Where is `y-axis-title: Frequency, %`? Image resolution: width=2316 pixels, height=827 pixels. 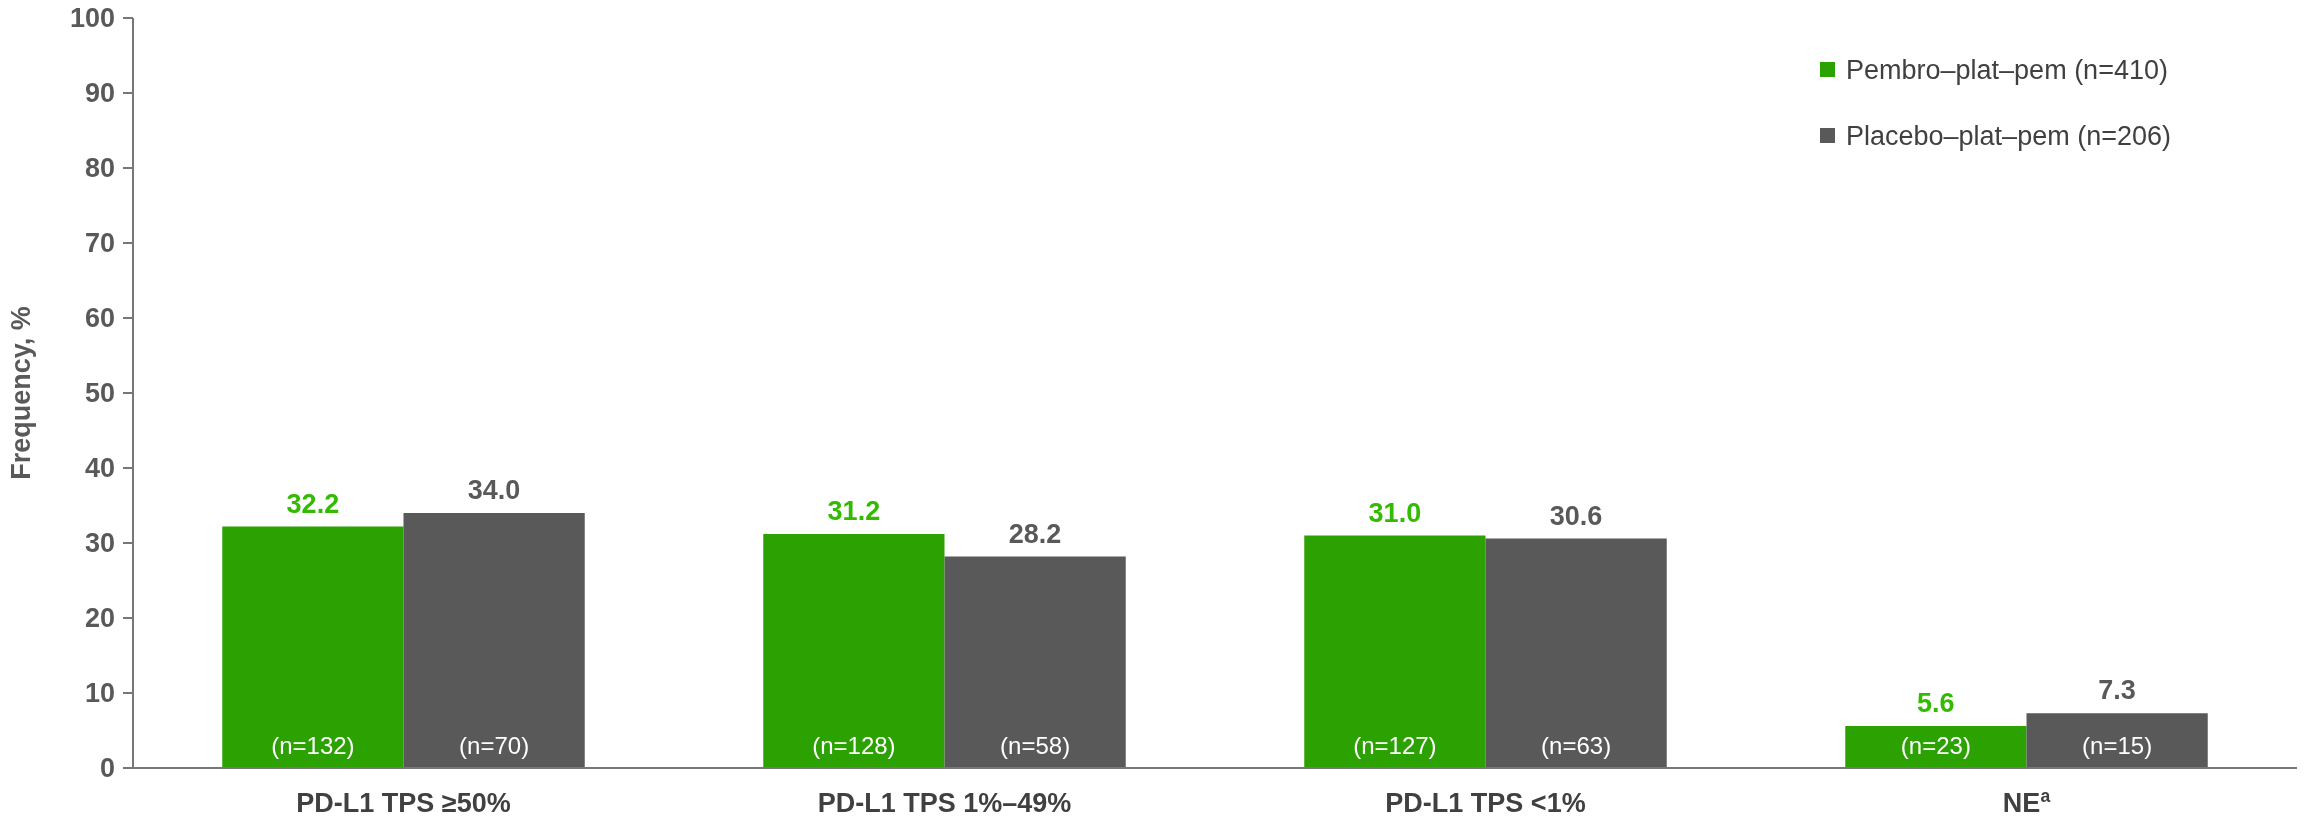 y-axis-title: Frequency, % is located at coordinates (21, 393).